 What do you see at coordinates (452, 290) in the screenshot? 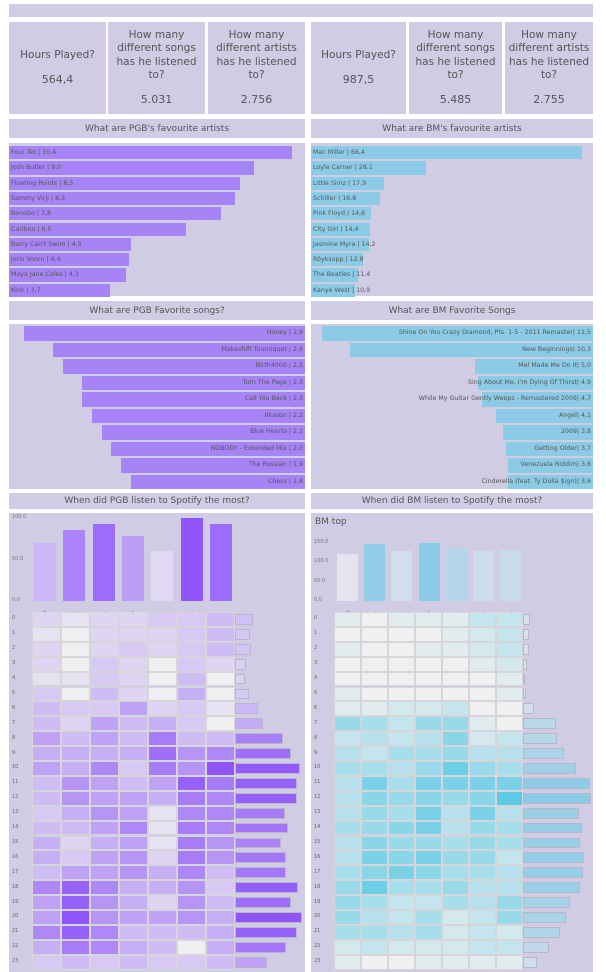
I see `bar-row: Kanye West | 10,9` at bounding box center [452, 290].